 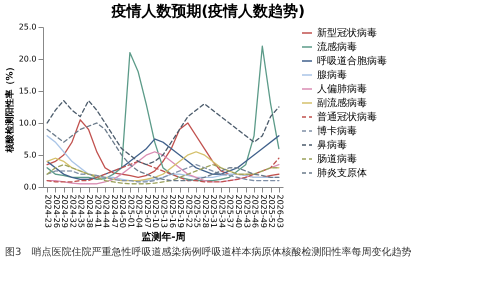 I want to click on x-tick-label: 2026-03, so click(x=279, y=211).